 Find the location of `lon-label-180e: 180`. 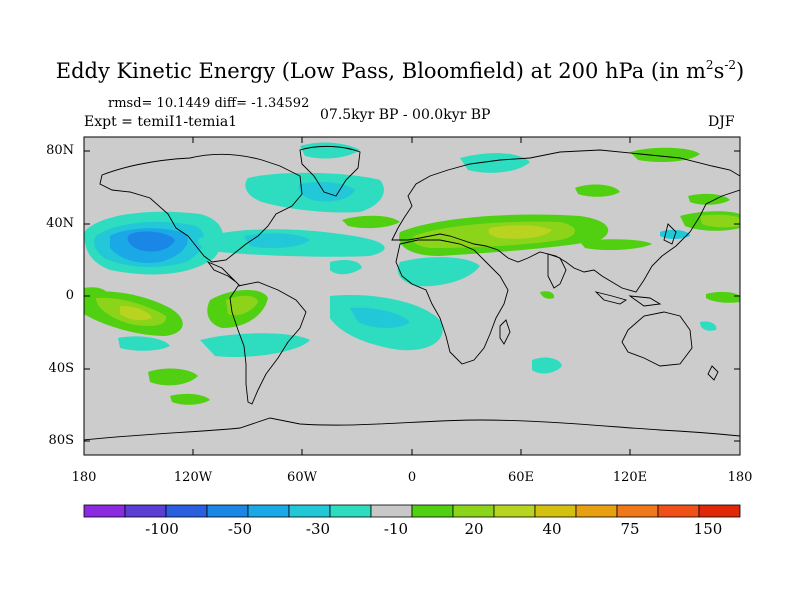

lon-label-180e: 180 is located at coordinates (740, 477).